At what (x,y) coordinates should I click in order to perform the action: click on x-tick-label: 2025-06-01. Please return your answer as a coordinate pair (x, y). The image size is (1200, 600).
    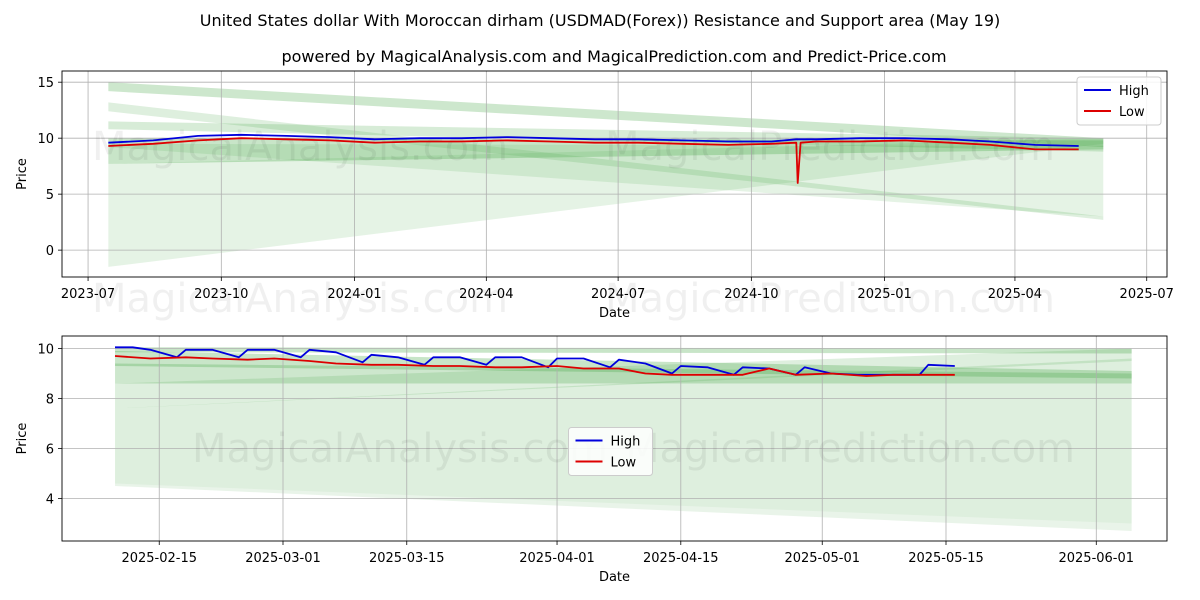
    Looking at the image, I should click on (1096, 558).